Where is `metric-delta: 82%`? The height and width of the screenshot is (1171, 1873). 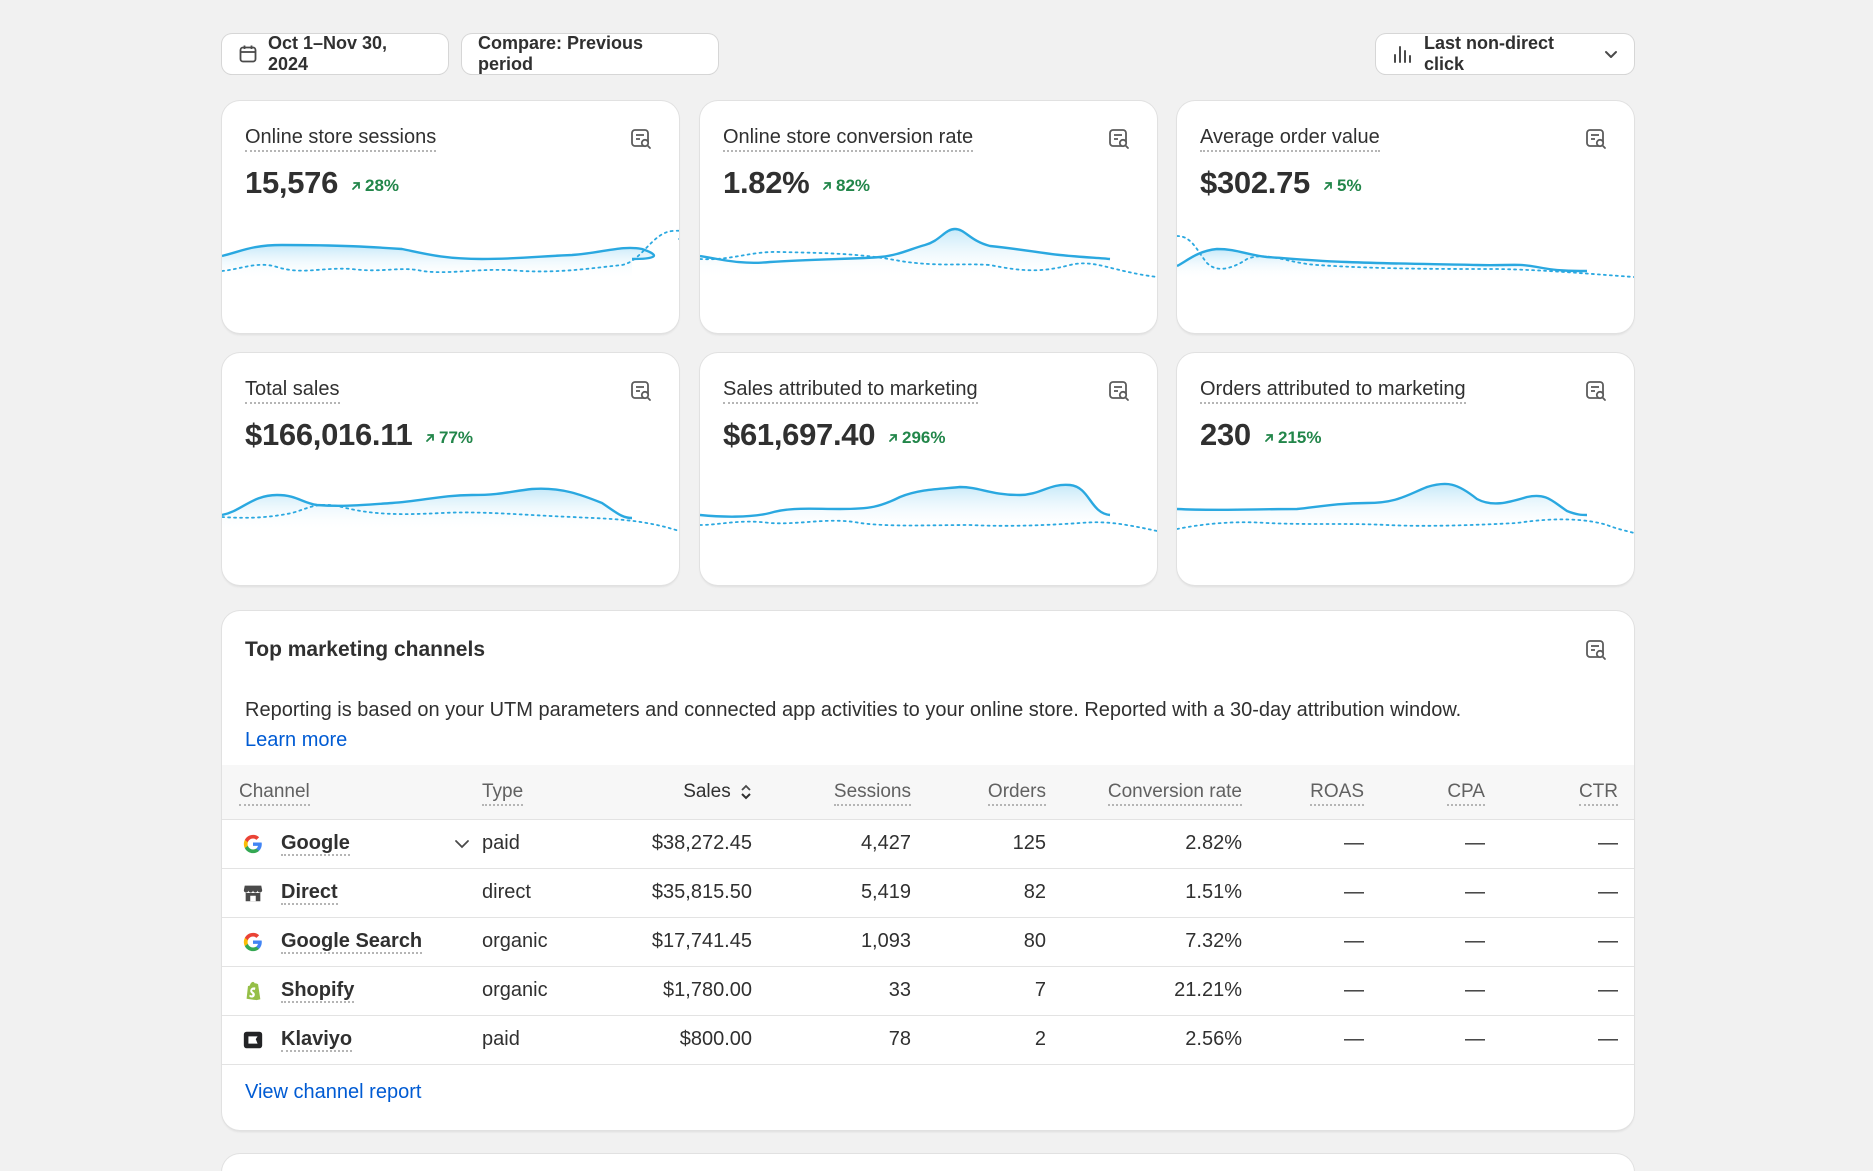 metric-delta: 82% is located at coordinates (845, 186).